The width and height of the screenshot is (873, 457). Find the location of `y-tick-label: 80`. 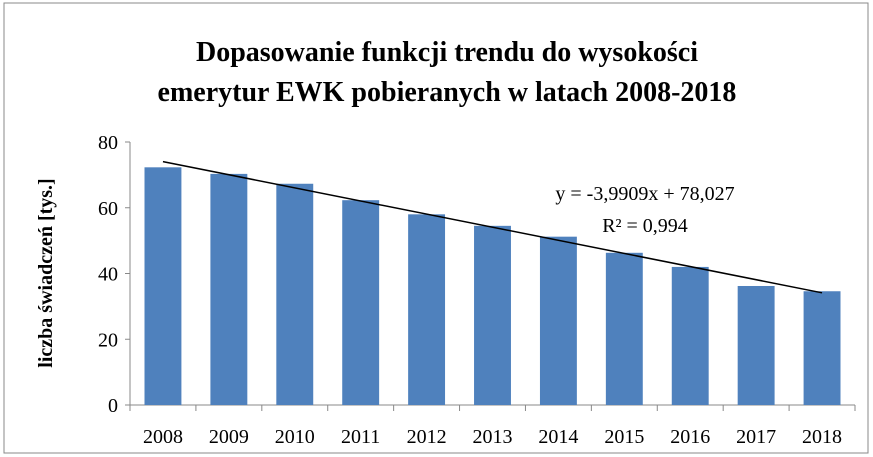

y-tick-label: 80 is located at coordinates (108, 143).